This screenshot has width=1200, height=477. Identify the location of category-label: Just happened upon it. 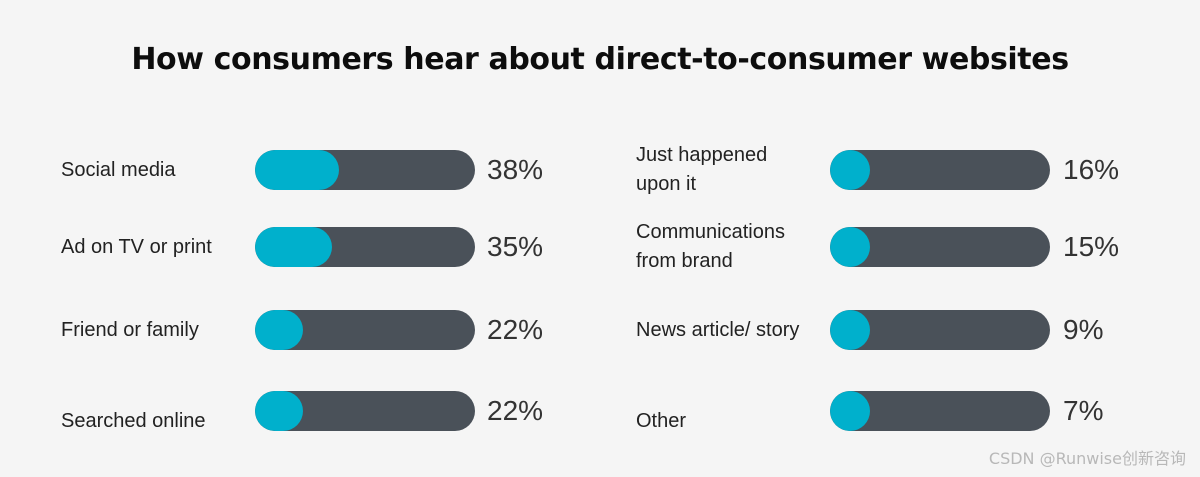
(702, 169).